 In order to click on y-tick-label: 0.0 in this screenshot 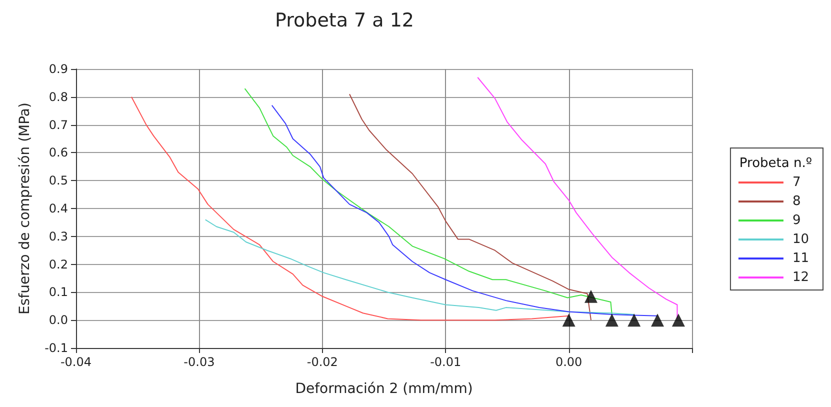, I will do `click(58, 320)`.